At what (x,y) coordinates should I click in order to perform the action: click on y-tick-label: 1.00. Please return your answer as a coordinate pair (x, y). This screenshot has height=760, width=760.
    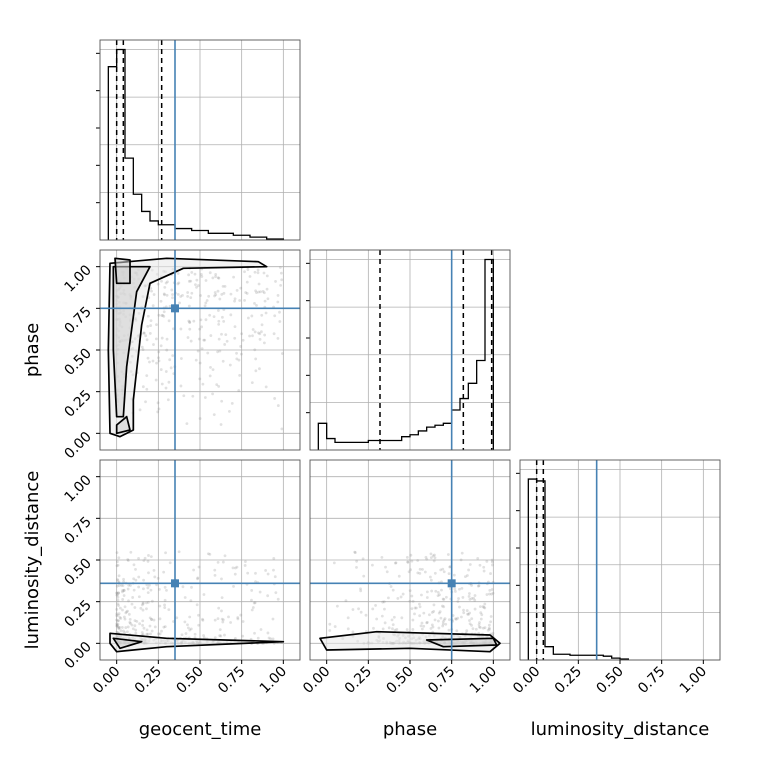
    Looking at the image, I should click on (77, 488).